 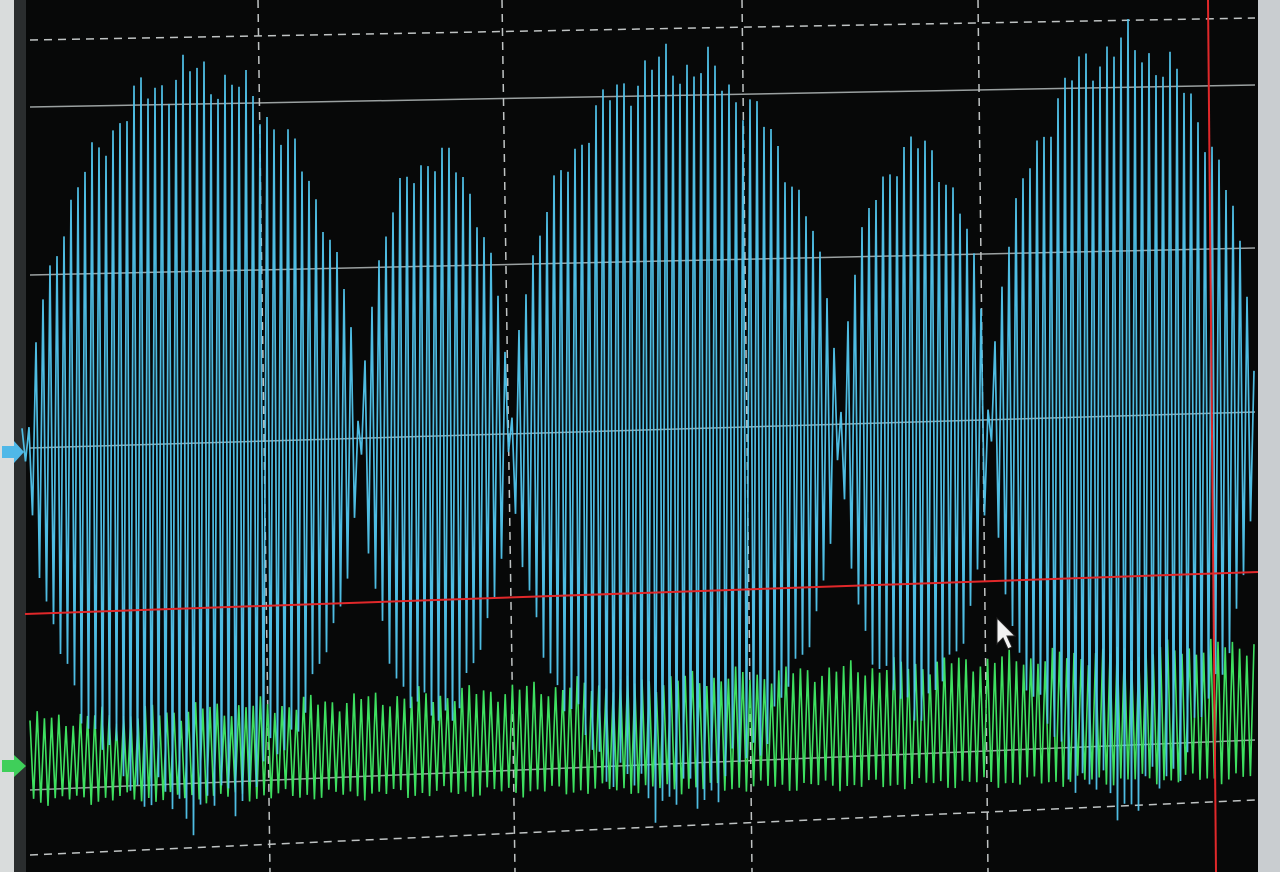 I want to click on right-bezel, so click(x=1269, y=436).